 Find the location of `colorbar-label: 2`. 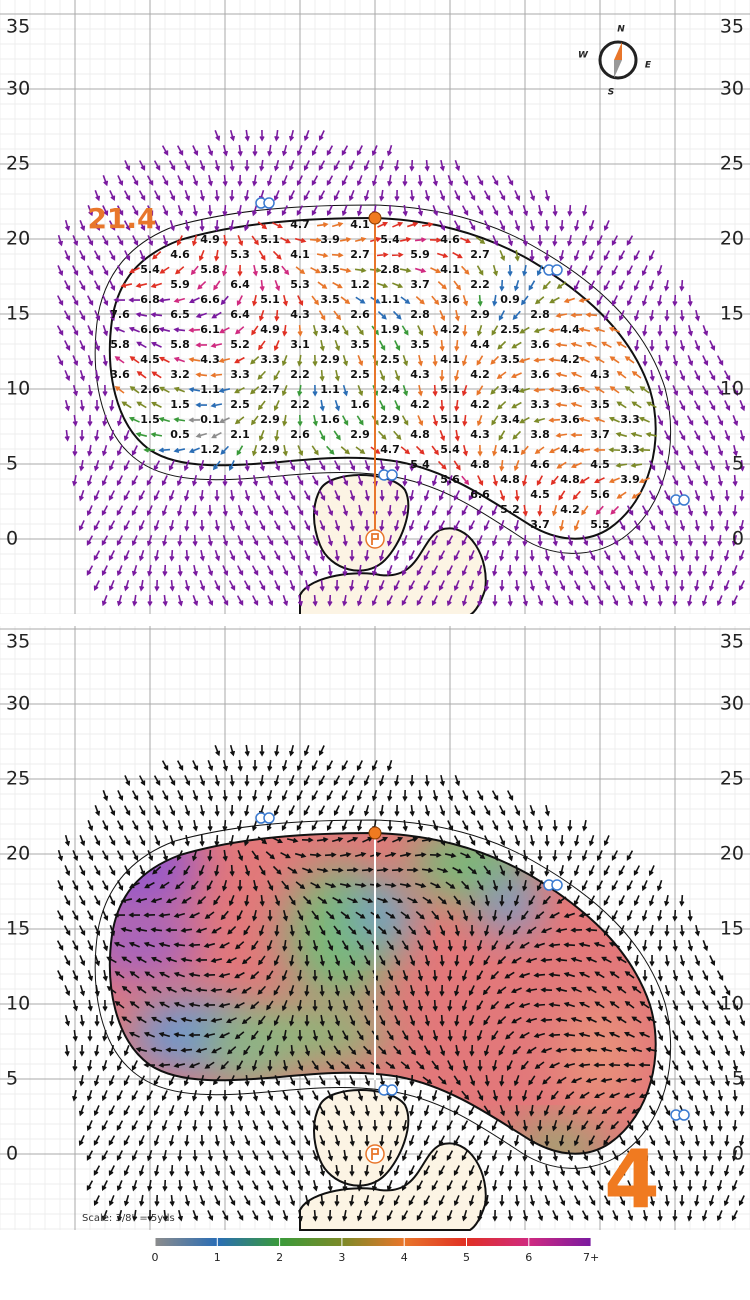

colorbar-label: 2 is located at coordinates (279, 1257).